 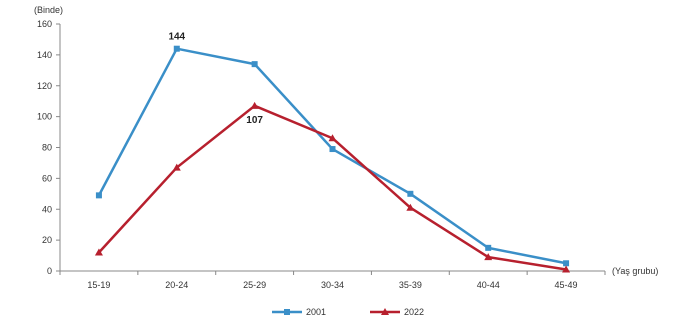 What do you see at coordinates (254, 285) in the screenshot?
I see `x-tick-label: 25-29` at bounding box center [254, 285].